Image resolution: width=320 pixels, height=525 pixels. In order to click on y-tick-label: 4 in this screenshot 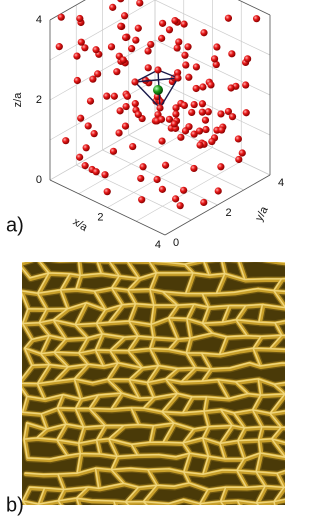, I will do `click(281, 183)`.